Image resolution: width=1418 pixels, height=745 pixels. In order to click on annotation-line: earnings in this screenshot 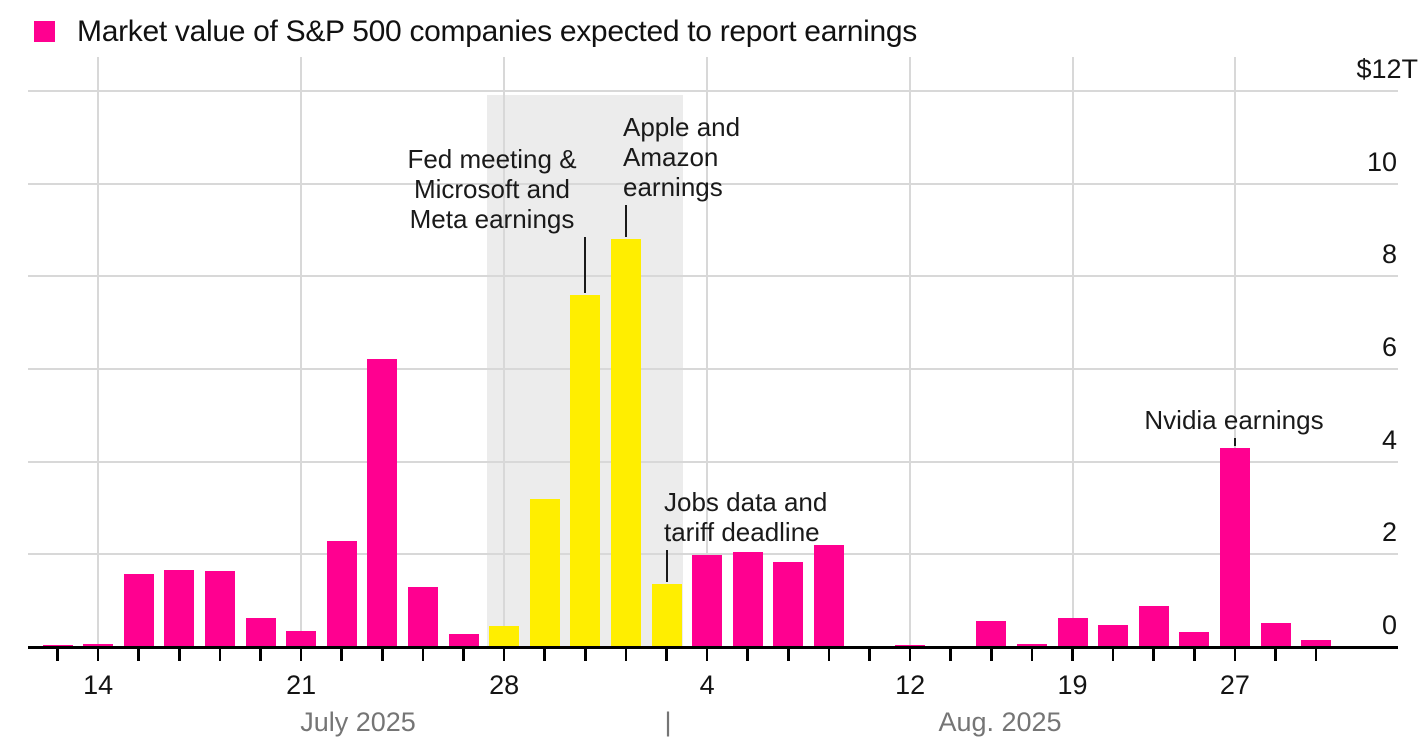, I will do `click(673, 187)`.